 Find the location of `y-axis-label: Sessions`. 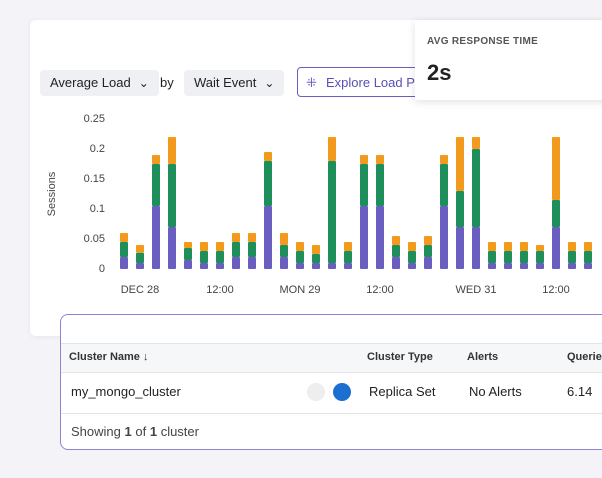

y-axis-label: Sessions is located at coordinates (52, 193).